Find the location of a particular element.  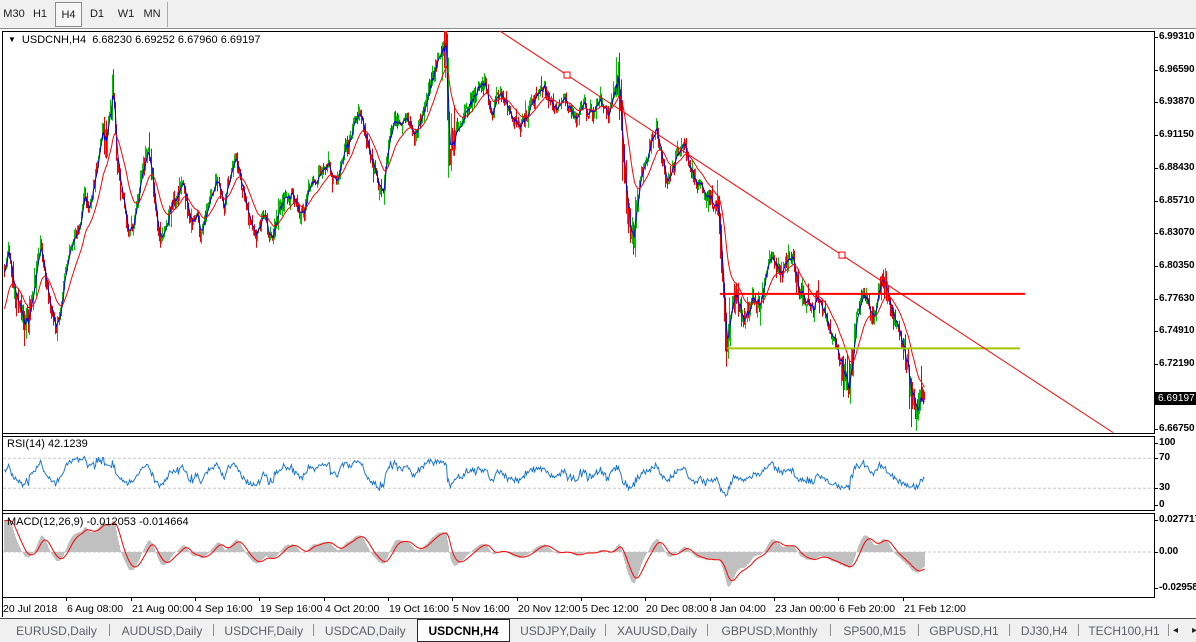

timeframe-button-d1: D1 is located at coordinates (97, 14).